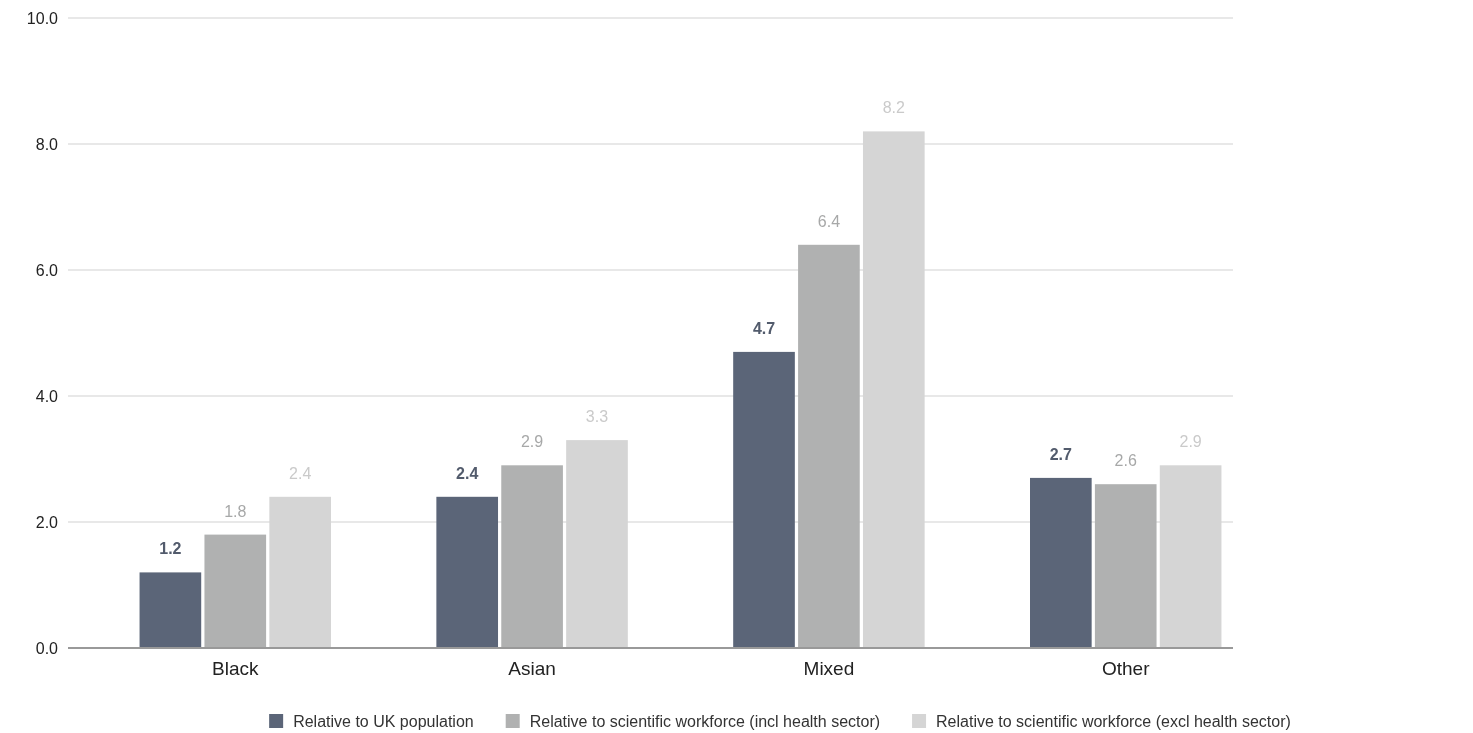 Image resolution: width=1473 pixels, height=733 pixels. Describe the element at coordinates (829, 221) in the screenshot. I see `data-label: 6.4` at that location.